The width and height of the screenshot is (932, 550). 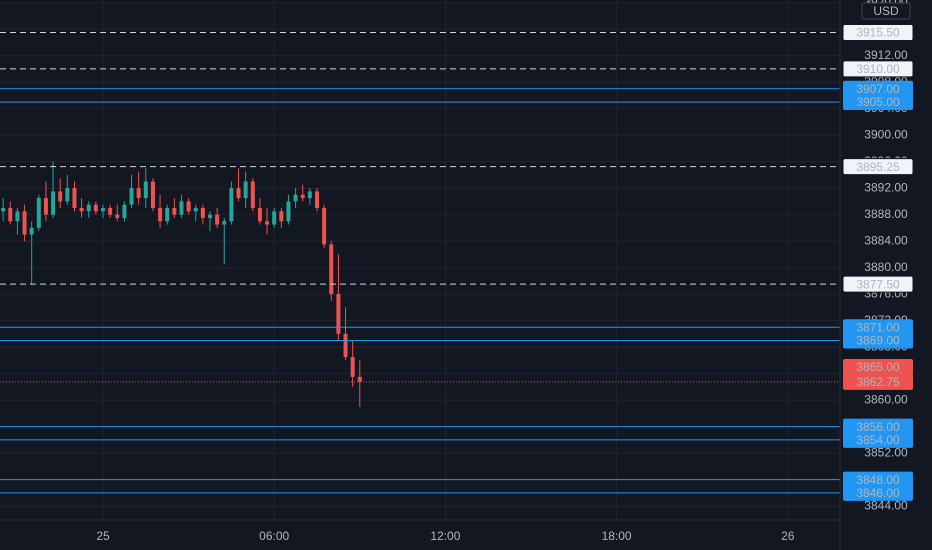 What do you see at coordinates (886, 55) in the screenshot?
I see `y-tick-label: 3912.00` at bounding box center [886, 55].